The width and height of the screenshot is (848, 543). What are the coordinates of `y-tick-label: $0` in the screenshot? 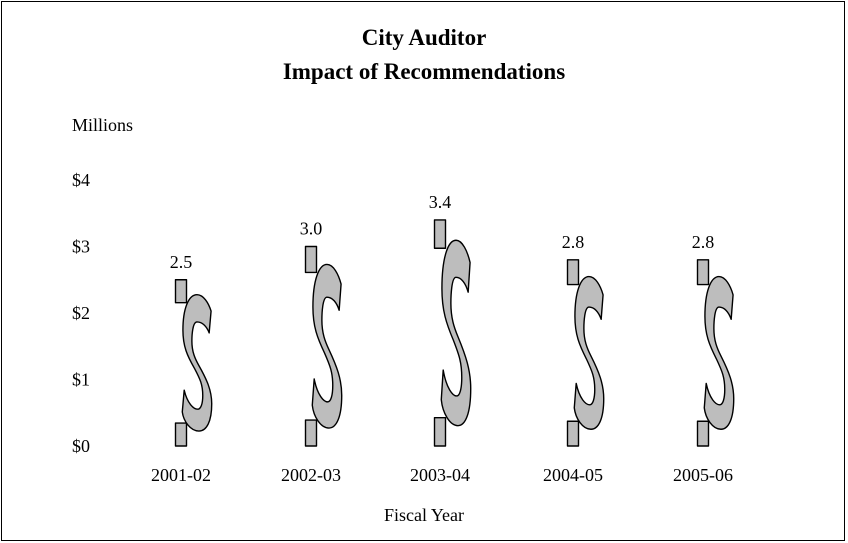 It's located at (81, 446).